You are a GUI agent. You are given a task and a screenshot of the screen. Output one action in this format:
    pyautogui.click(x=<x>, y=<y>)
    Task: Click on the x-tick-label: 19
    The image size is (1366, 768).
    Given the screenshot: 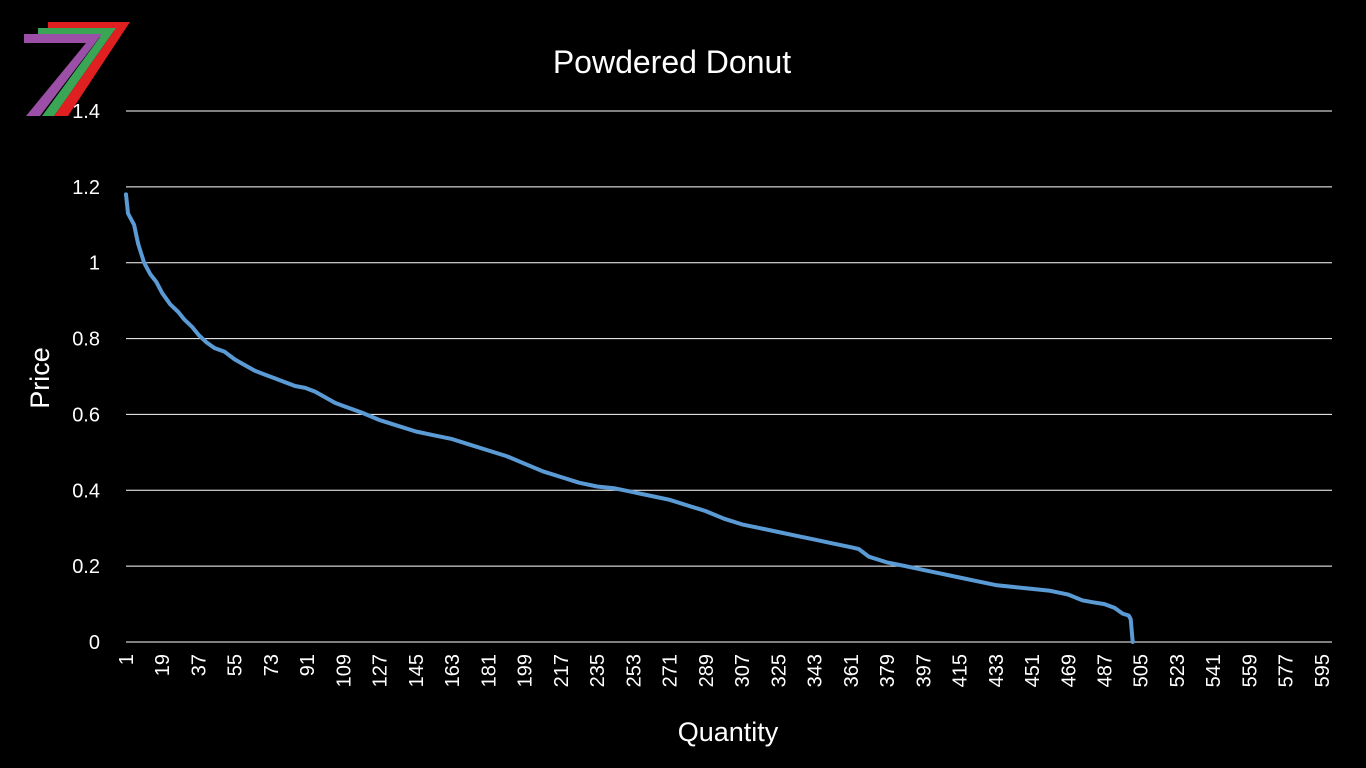 What is the action you would take?
    pyautogui.click(x=163, y=665)
    